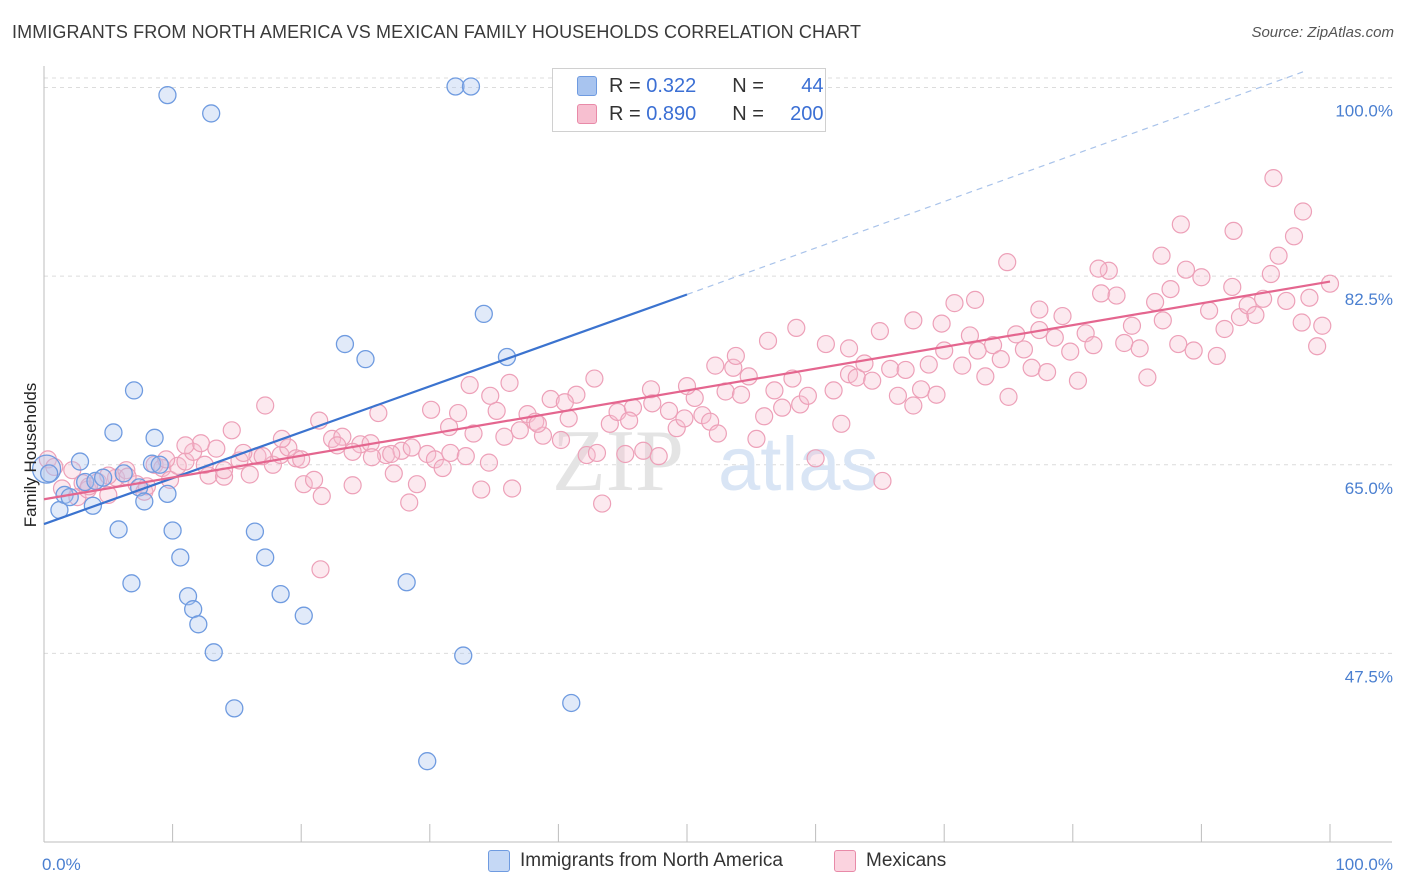  What do you see at coordinates (30, 455) in the screenshot?
I see `y-axis-label: Family Households` at bounding box center [30, 455].